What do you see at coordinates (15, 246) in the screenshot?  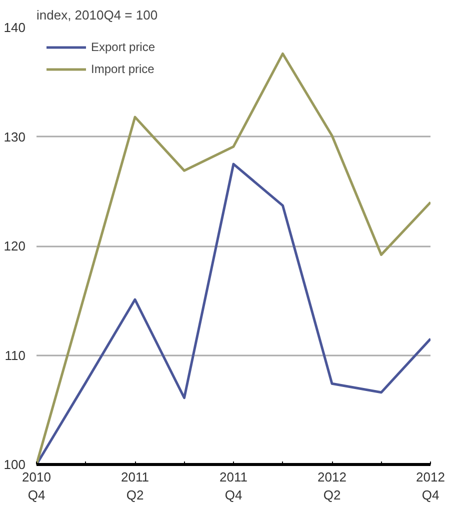 I see `y-tick-label: 120` at bounding box center [15, 246].